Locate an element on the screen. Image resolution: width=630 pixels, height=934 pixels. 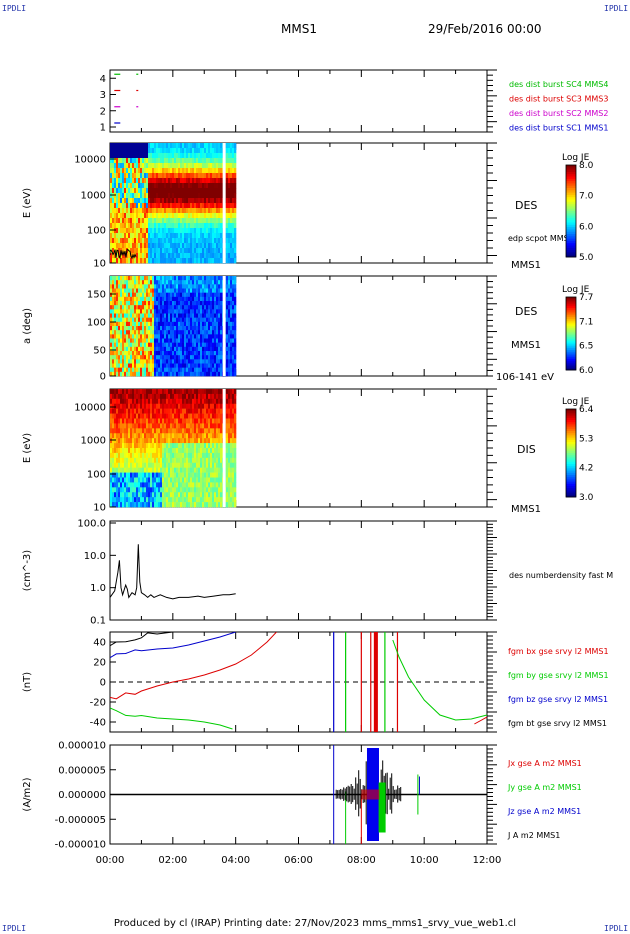
des-energy-colorbar-cell is located at coordinates (571, 166).